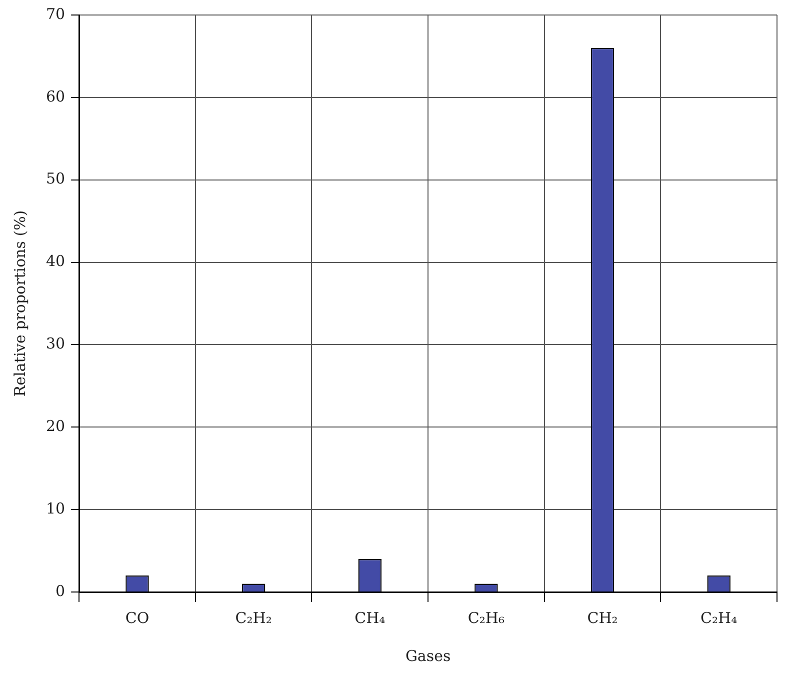 The width and height of the screenshot is (789, 678). What do you see at coordinates (56, 343) in the screenshot?
I see `y-tick-label: 30` at bounding box center [56, 343].